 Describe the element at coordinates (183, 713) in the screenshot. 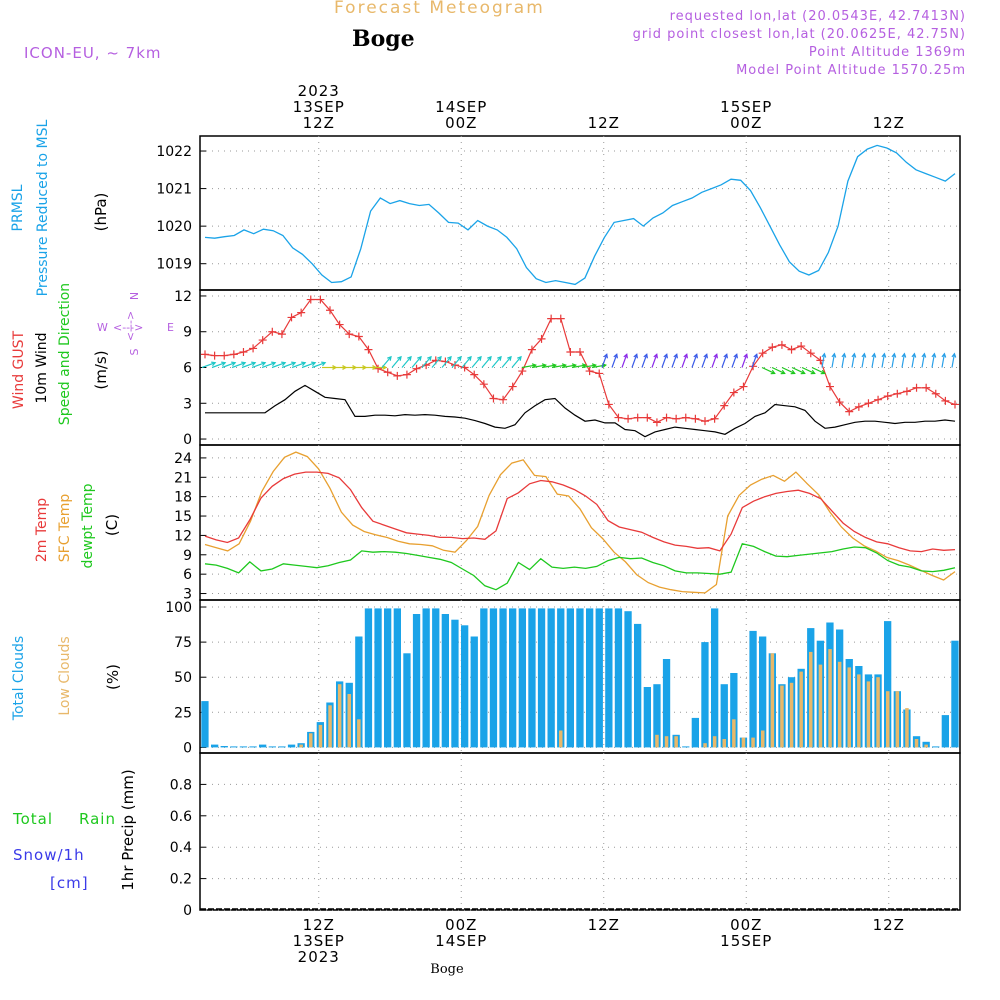

I see `clouds-y-tick-label: 25` at that location.